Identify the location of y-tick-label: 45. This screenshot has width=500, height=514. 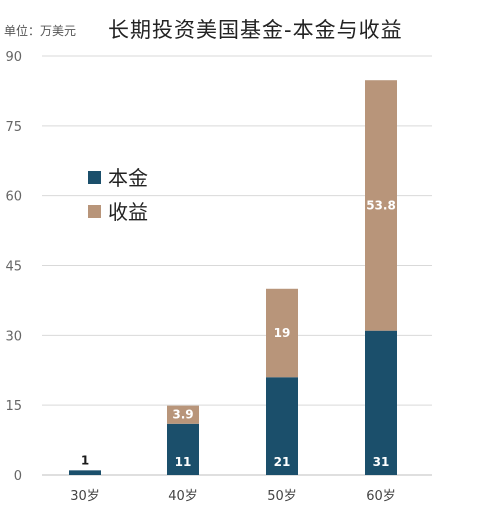
(13, 267).